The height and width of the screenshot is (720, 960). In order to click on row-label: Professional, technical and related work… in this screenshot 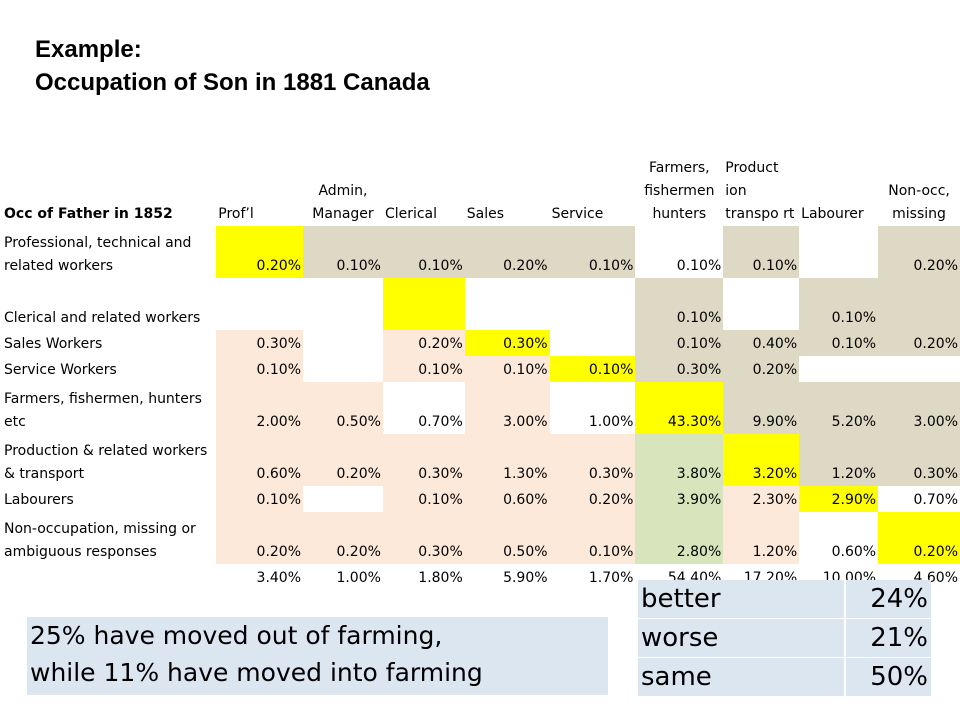, I will do `click(98, 254)`.